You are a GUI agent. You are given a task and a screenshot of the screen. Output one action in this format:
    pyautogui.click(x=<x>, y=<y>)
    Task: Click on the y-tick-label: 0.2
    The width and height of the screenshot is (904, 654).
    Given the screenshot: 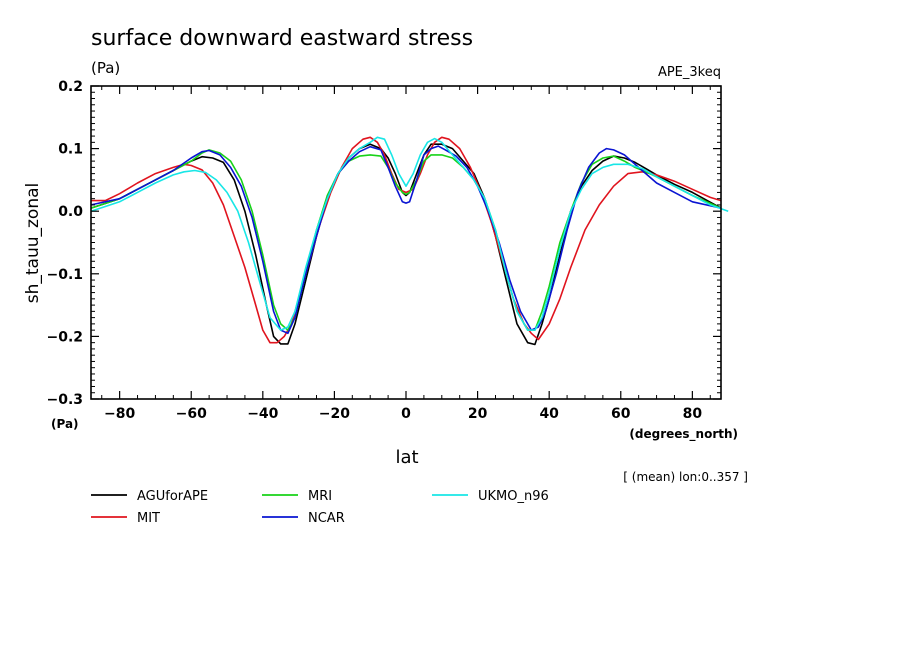 What is the action you would take?
    pyautogui.click(x=70, y=87)
    